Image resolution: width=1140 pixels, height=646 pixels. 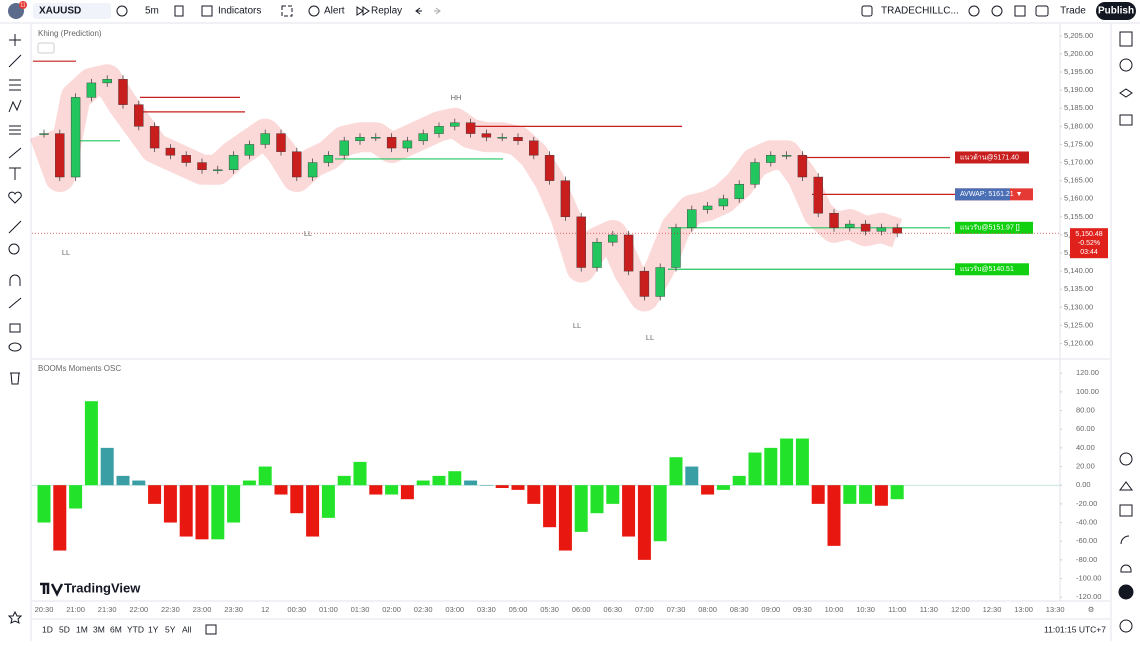 I want to click on stay-drawing, so click(x=15, y=303).